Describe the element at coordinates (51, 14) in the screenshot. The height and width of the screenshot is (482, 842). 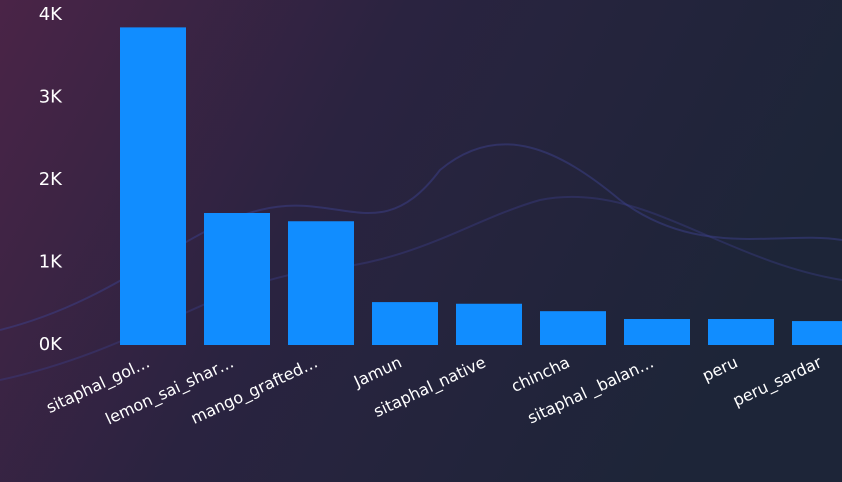
I see `y-tick-label: 4K` at that location.